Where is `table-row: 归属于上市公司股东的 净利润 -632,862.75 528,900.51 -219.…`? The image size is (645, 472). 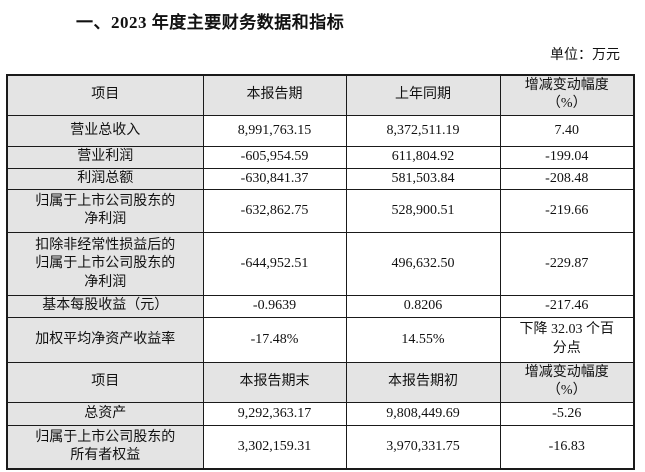
table-row: 归属于上市公司股东的 净利润 -632,862.75 528,900.51 -219.… is located at coordinates (320, 211).